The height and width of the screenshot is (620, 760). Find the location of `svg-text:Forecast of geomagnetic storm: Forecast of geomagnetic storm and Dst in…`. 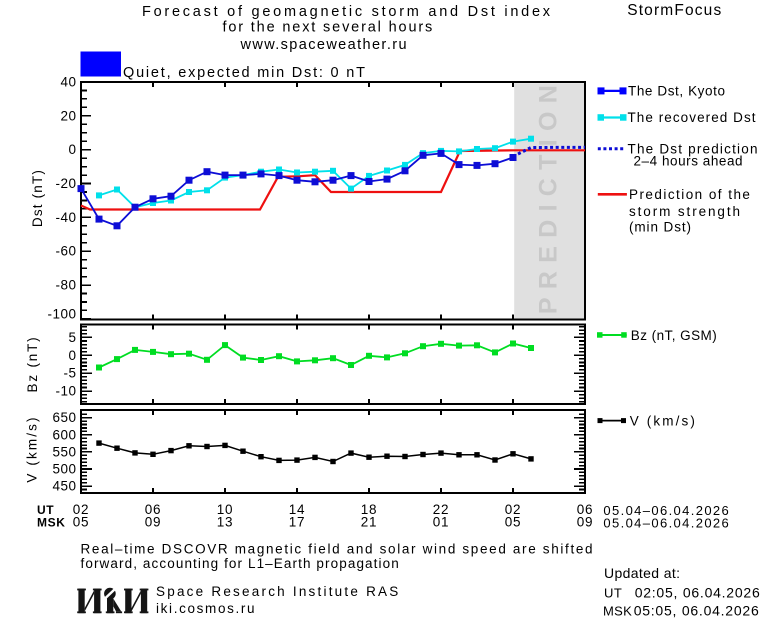

svg-text:Forecast of geomagnetic storm: Forecast of geomagnetic storm and Dst in… is located at coordinates (347, 12).